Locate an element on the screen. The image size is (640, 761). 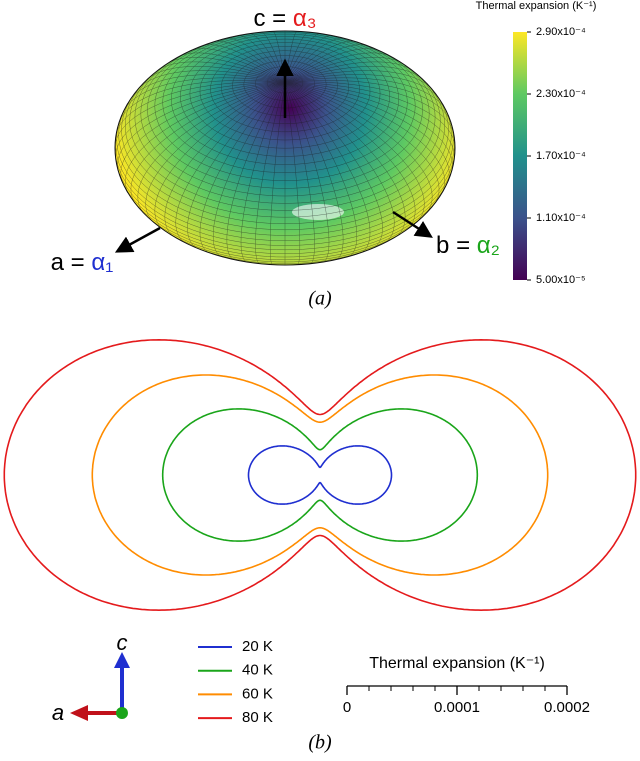
colorbar-title: Thermal expansion (K⁻¹) is located at coordinates (536, 6).